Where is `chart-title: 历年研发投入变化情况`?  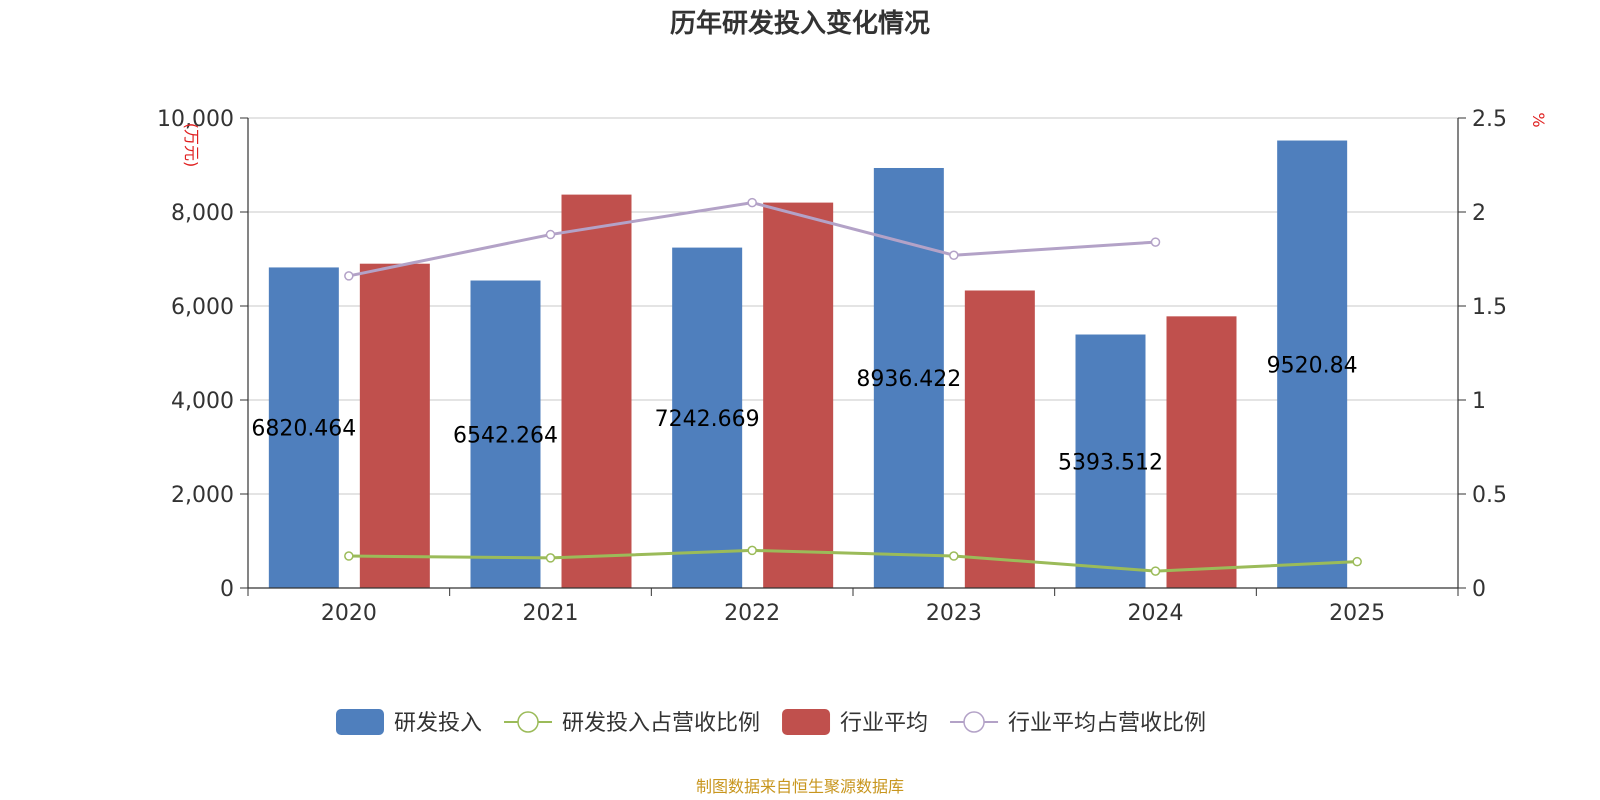 chart-title: 历年研发投入变化情况 is located at coordinates (800, 23).